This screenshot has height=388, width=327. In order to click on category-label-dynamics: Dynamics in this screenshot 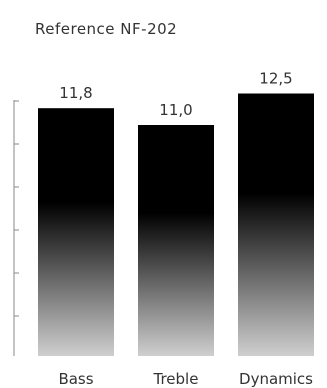, I will do `click(276, 379)`.